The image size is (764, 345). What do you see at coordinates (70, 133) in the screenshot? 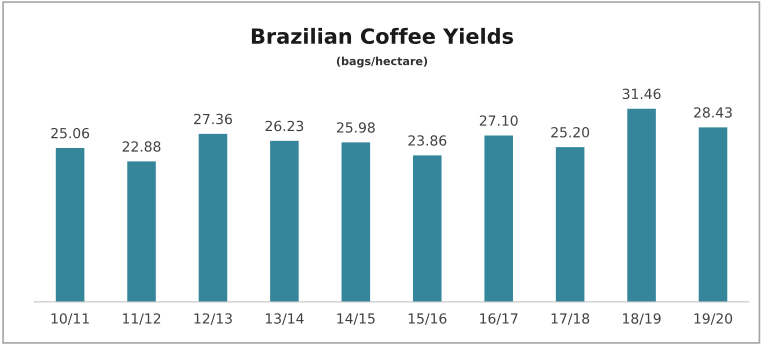
I see `data-label: 25.06` at bounding box center [70, 133].